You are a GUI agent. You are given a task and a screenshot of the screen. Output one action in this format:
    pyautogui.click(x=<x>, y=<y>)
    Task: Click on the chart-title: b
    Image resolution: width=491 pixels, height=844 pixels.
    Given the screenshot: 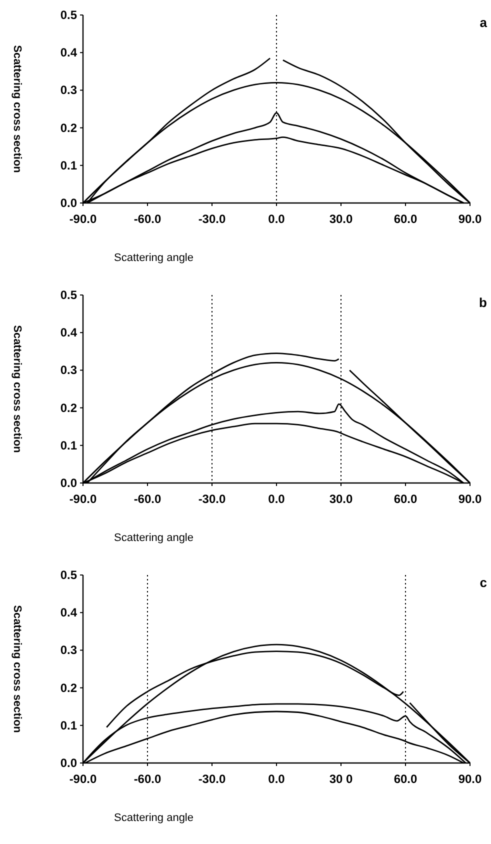 What is the action you would take?
    pyautogui.click(x=483, y=302)
    